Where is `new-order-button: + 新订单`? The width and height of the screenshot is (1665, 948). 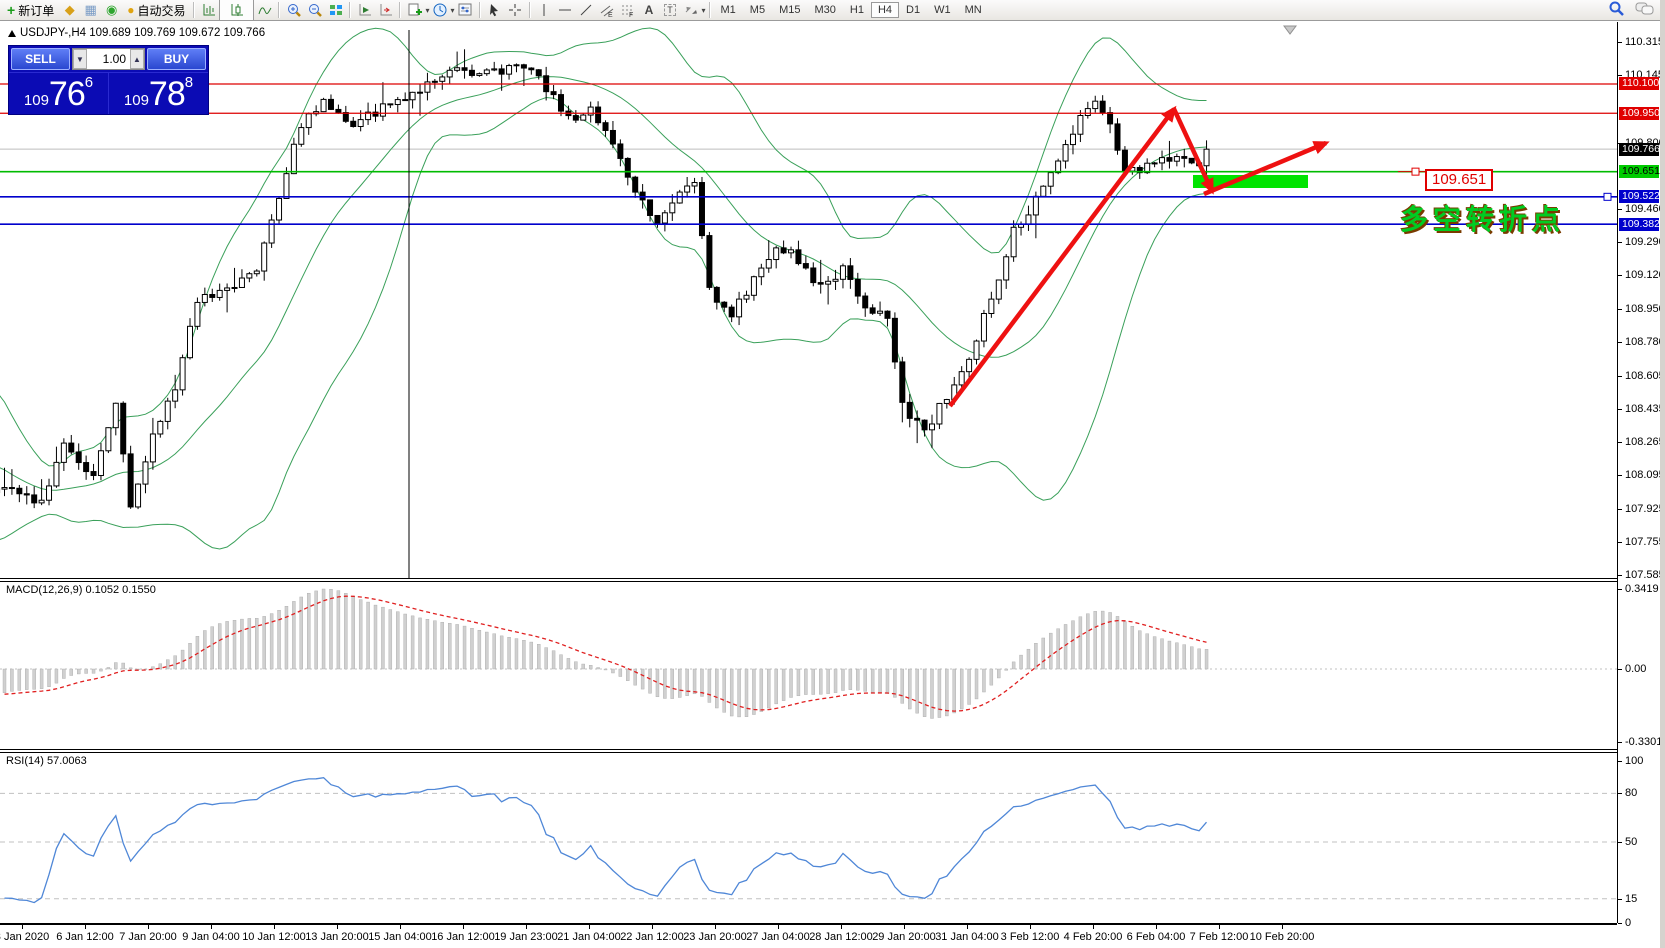
new-order-button: + 新订单 is located at coordinates (30, 10).